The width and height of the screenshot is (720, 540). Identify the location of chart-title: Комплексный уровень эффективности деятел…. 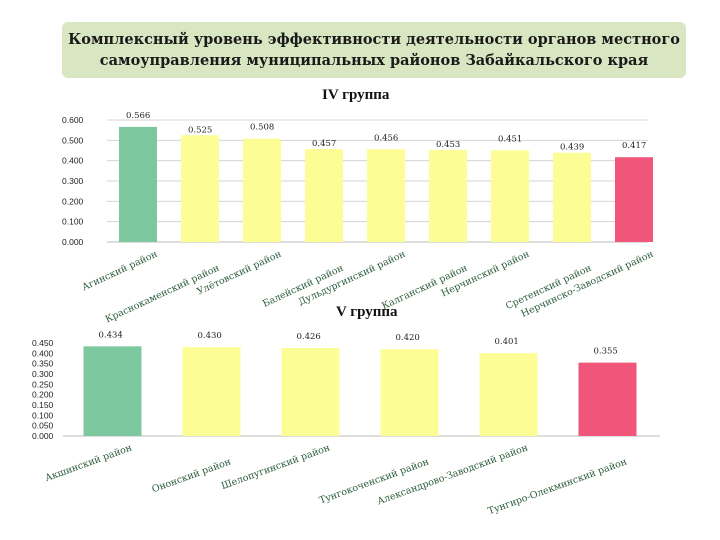
(374, 50).